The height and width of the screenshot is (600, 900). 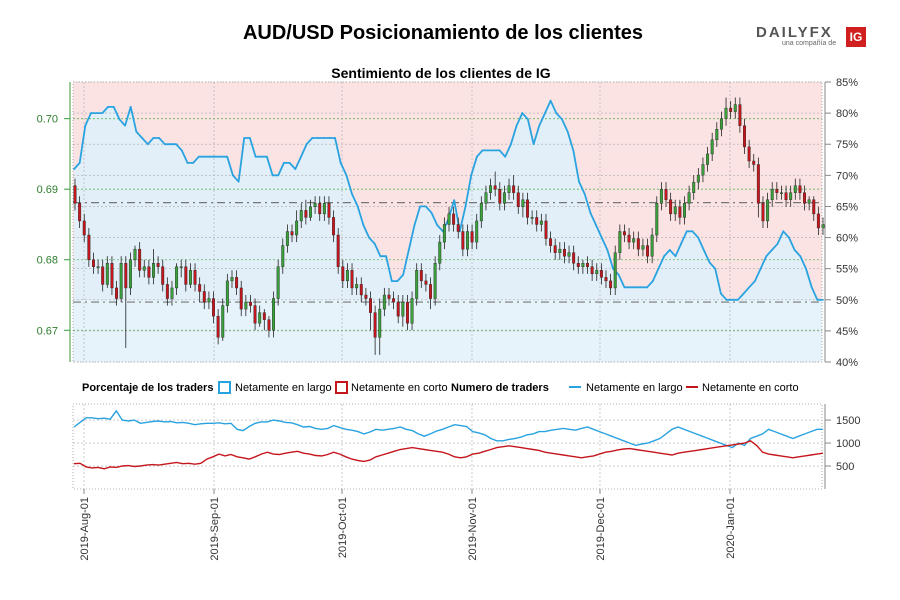 I want to click on left-axis-label: 0.67, so click(x=47, y=331).